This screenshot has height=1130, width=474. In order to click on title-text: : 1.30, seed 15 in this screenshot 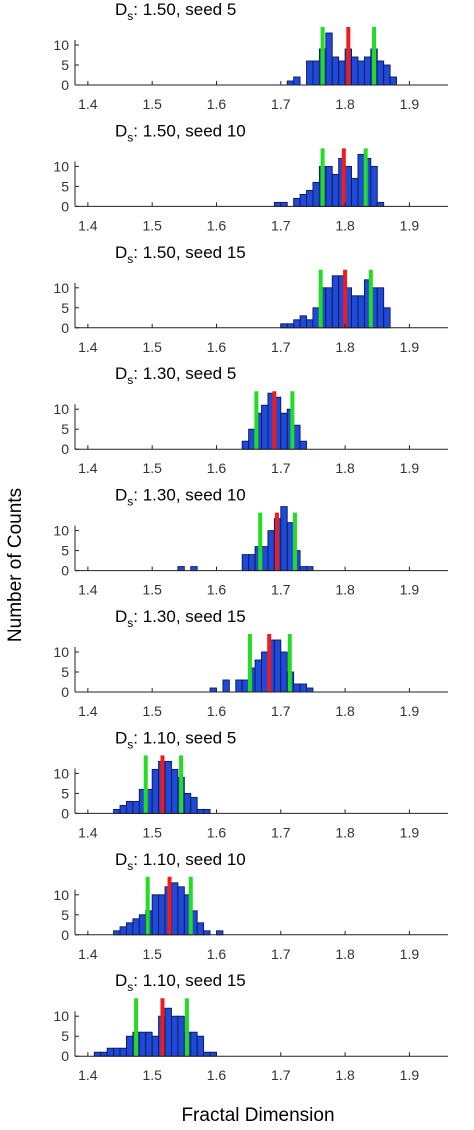, I will do `click(189, 616)`.